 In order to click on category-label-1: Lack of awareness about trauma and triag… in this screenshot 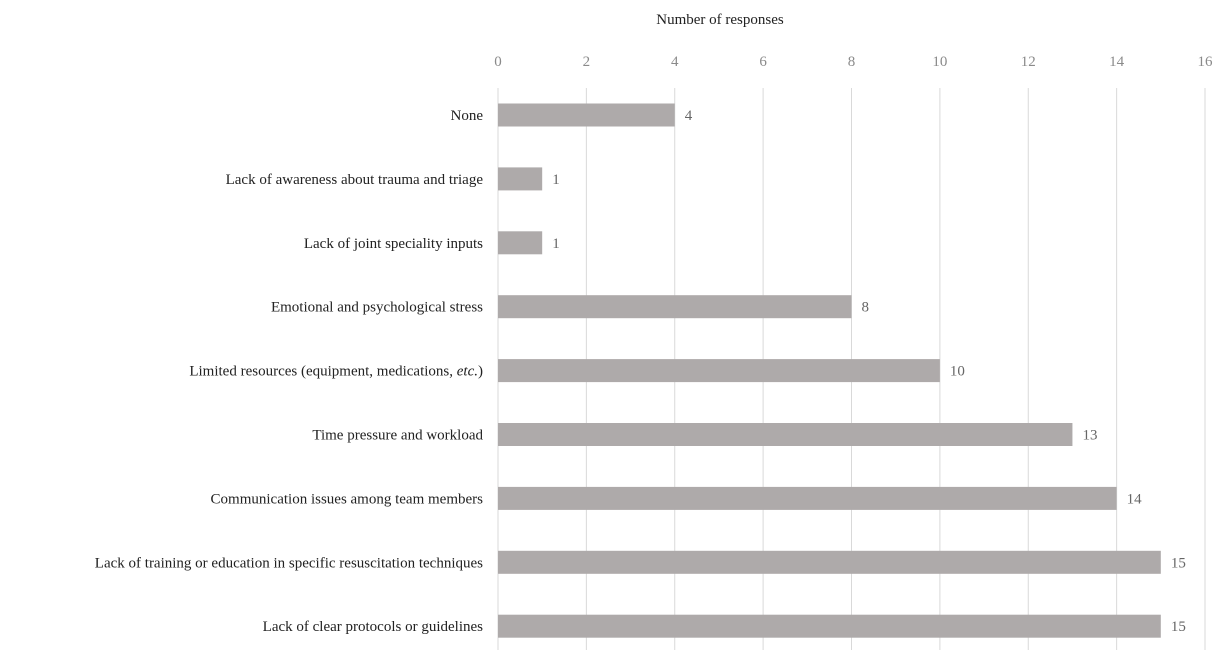, I will do `click(355, 180)`.